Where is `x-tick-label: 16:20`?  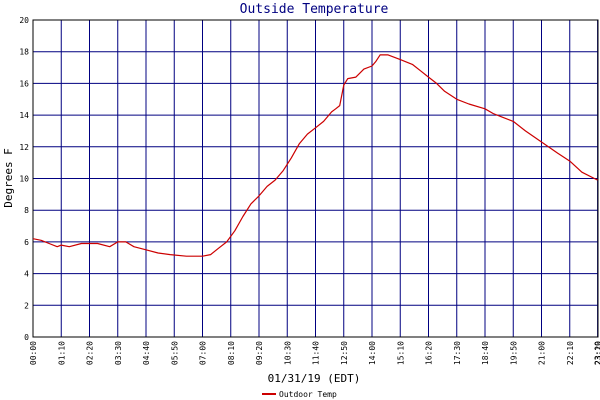
x-tick-label: 16:20 is located at coordinates (429, 353).